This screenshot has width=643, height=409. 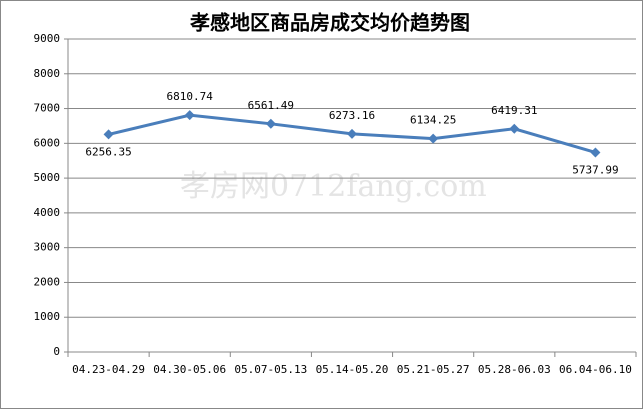 I want to click on value-label: 6273.16, so click(x=352, y=115).